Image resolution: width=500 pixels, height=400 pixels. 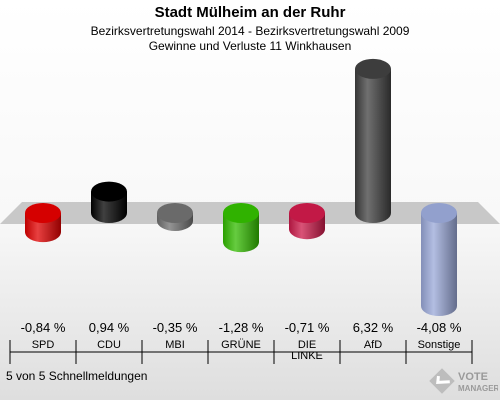 I want to click on value-label-afd: 6,32 %, so click(x=373, y=327).